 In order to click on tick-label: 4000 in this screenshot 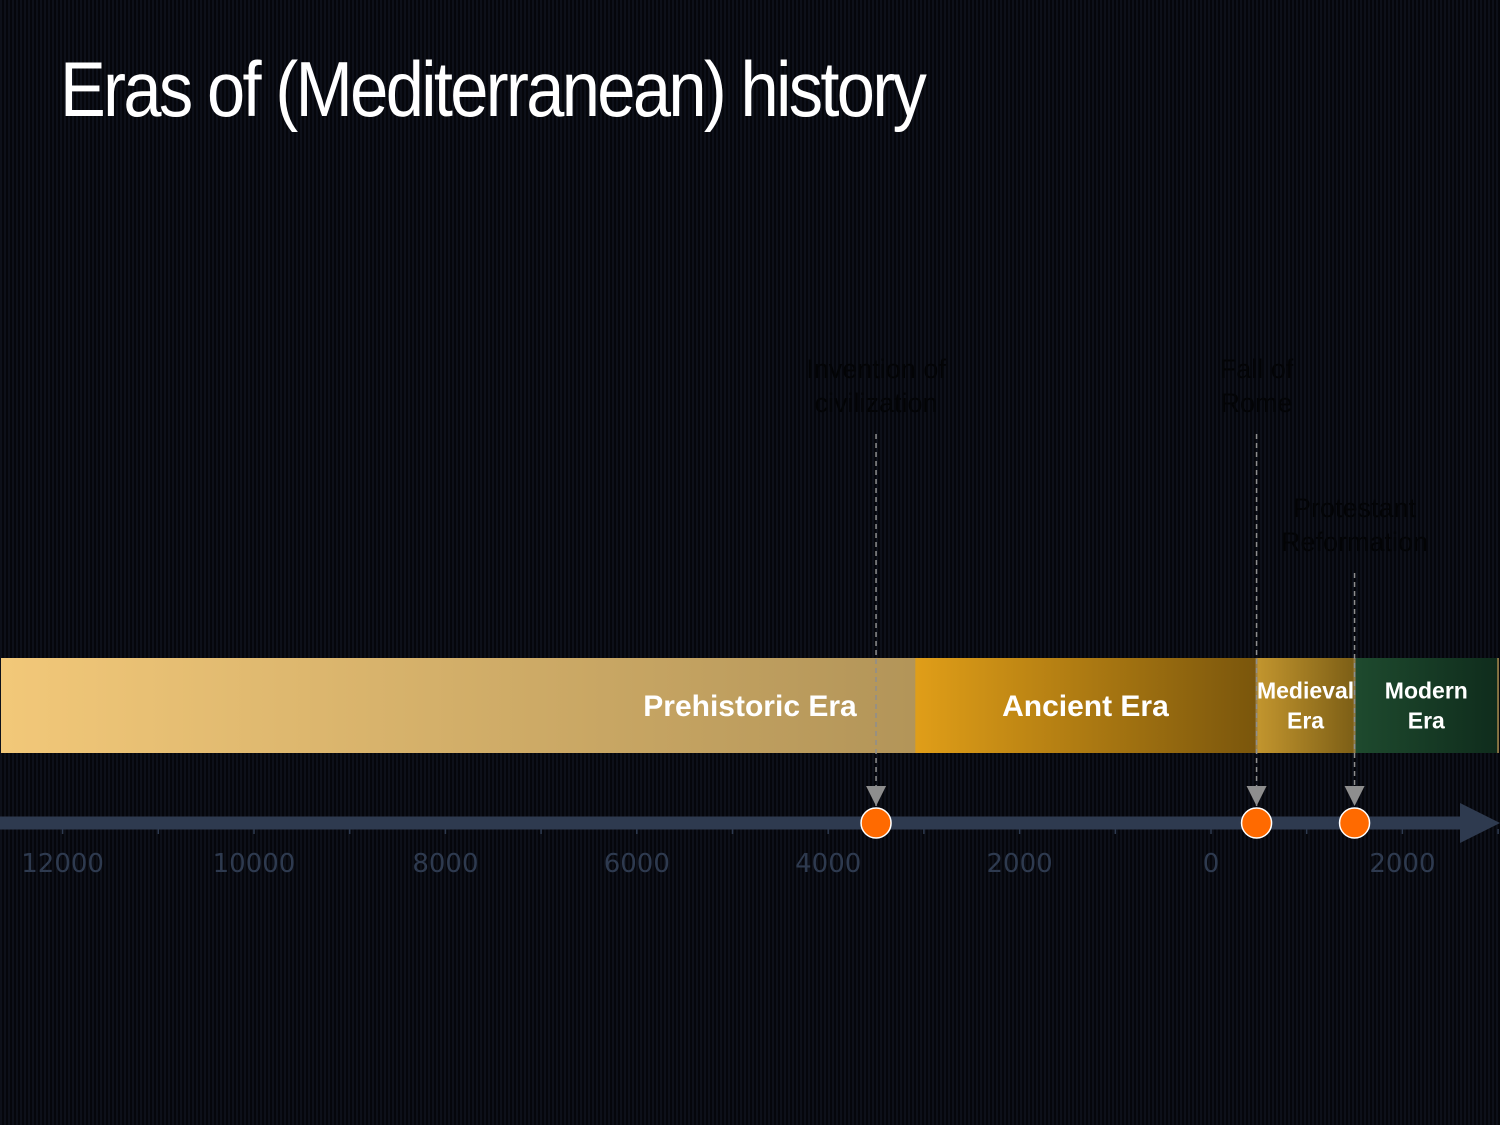, I will do `click(828, 864)`.